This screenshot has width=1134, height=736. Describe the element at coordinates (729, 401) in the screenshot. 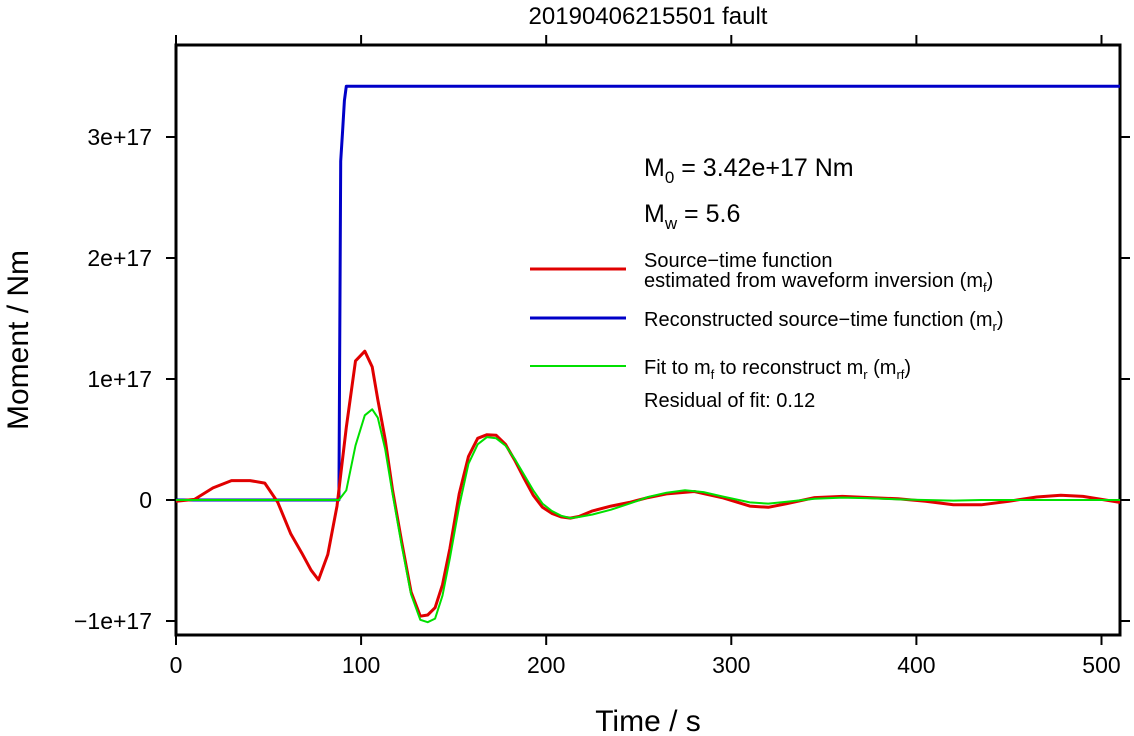

I see `residual-annotation: Residual of fit: 0.12` at that location.